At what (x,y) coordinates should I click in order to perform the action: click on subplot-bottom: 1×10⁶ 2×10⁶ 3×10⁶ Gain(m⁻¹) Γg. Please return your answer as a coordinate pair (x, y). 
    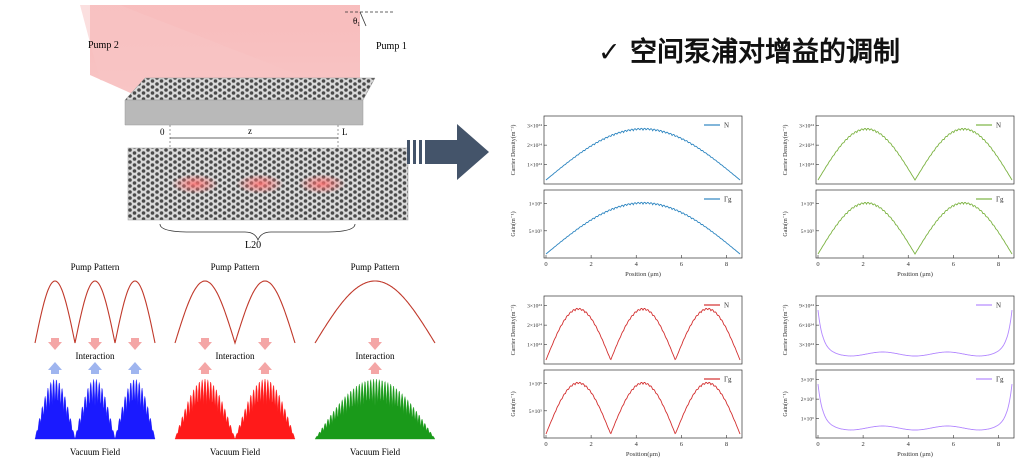
    Looking at the image, I should click on (898, 404).